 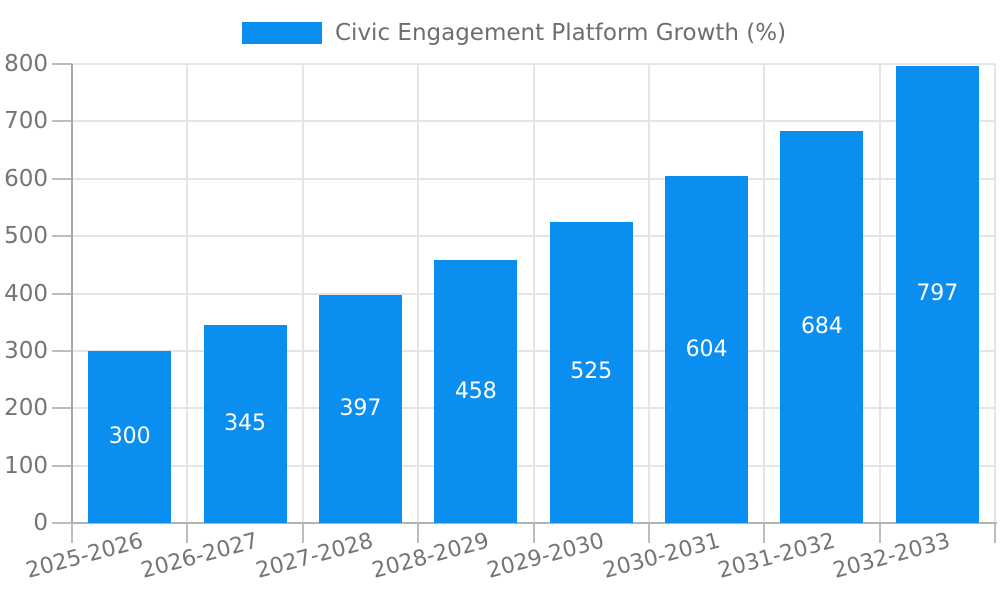 I want to click on bar-value-label: 797, so click(x=937, y=294).